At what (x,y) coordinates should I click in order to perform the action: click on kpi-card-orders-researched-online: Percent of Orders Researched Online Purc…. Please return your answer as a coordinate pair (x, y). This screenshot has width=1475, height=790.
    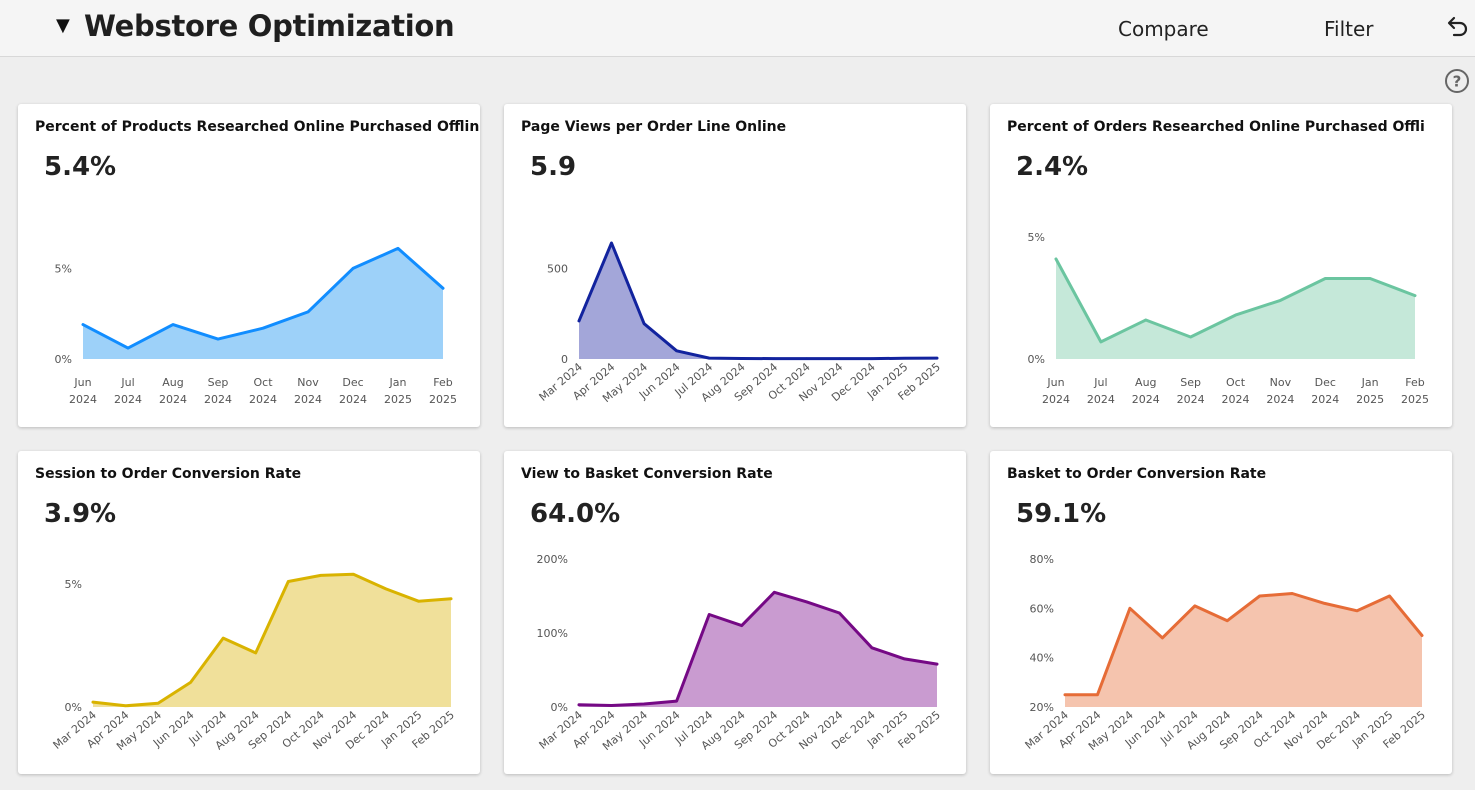
    Looking at the image, I should click on (1221, 265).